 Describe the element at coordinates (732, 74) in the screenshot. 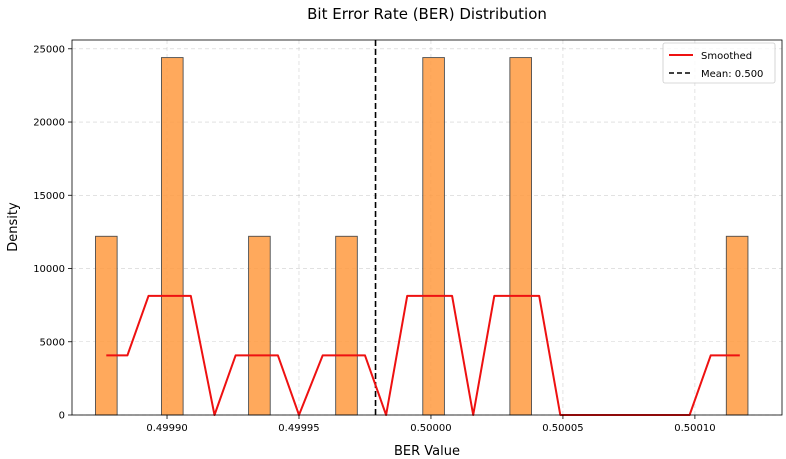

I see `legend-mean-label: Mean: 0.500` at that location.